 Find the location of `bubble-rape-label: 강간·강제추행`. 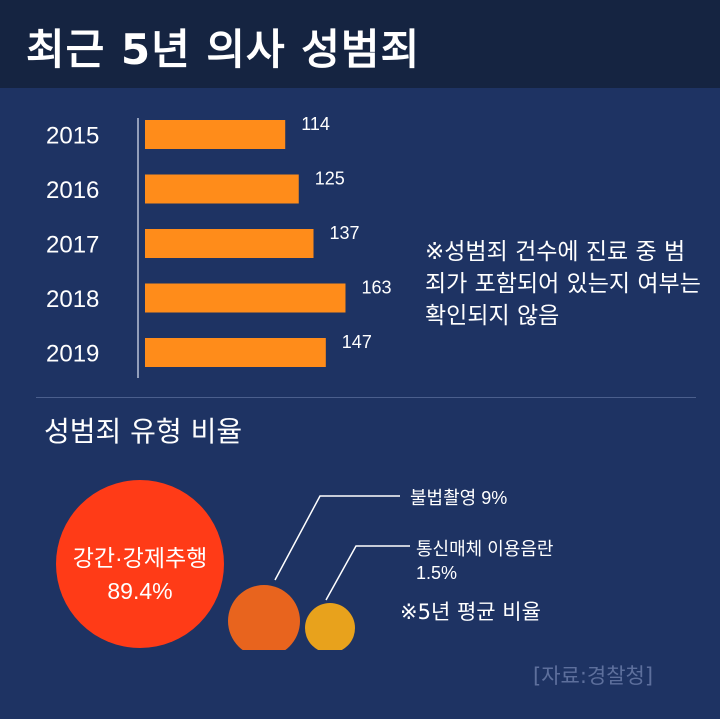

bubble-rape-label: 강간·강제추행 is located at coordinates (140, 558).